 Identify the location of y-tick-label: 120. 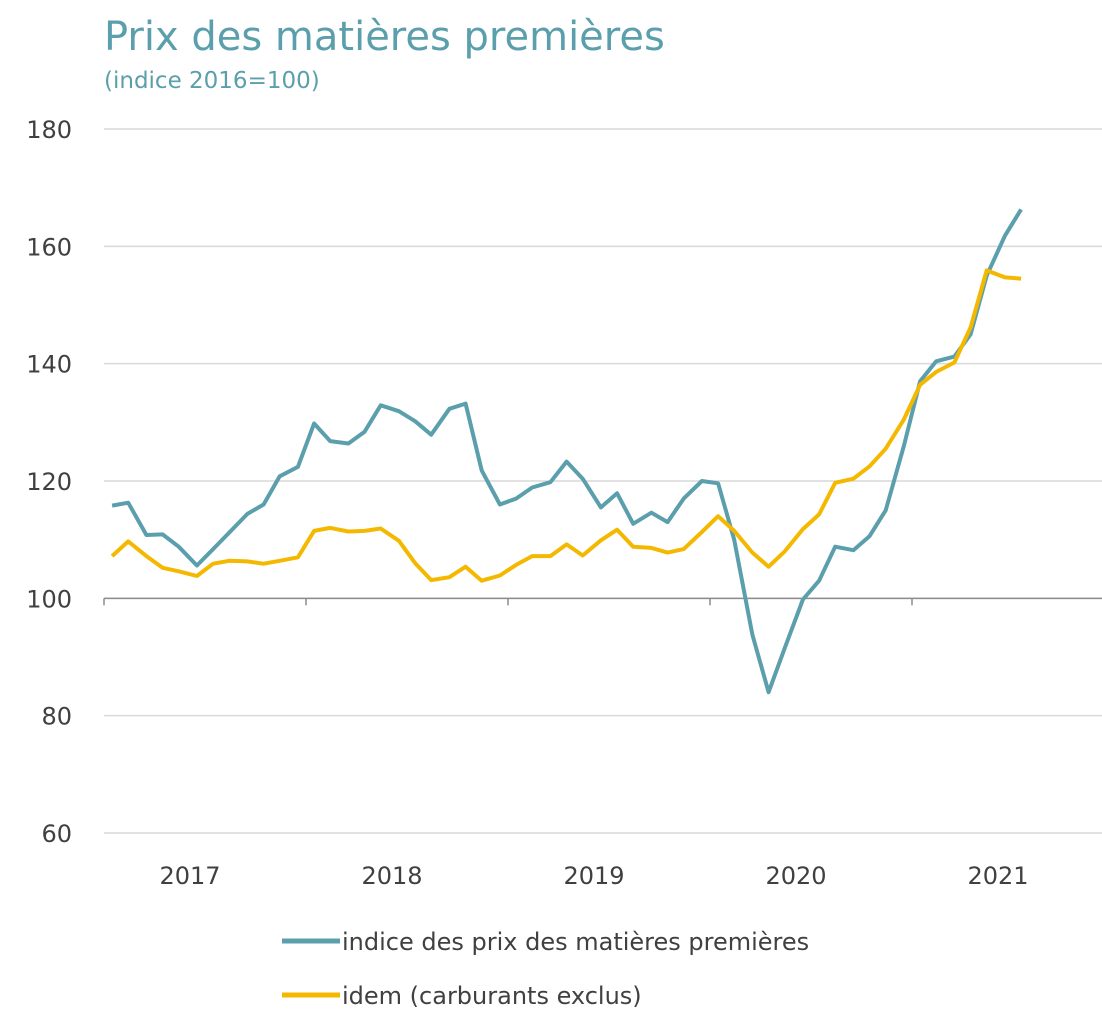
(49, 482).